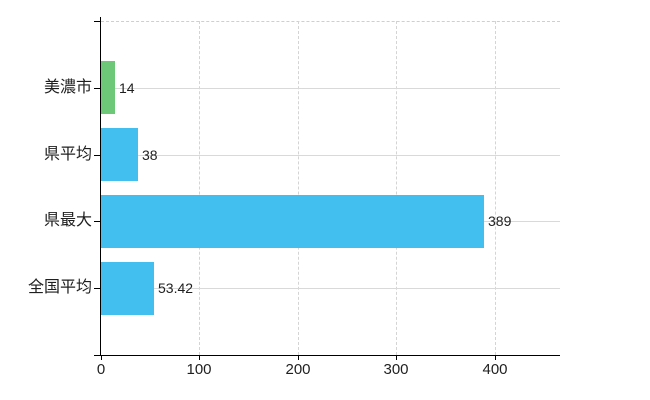 The image size is (650, 400). I want to click on y-category-label: 全国平均, so click(59, 287).